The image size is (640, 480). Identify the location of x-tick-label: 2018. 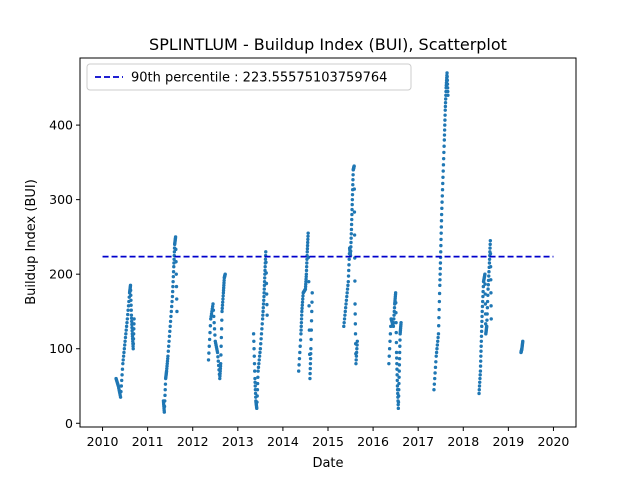
(463, 441).